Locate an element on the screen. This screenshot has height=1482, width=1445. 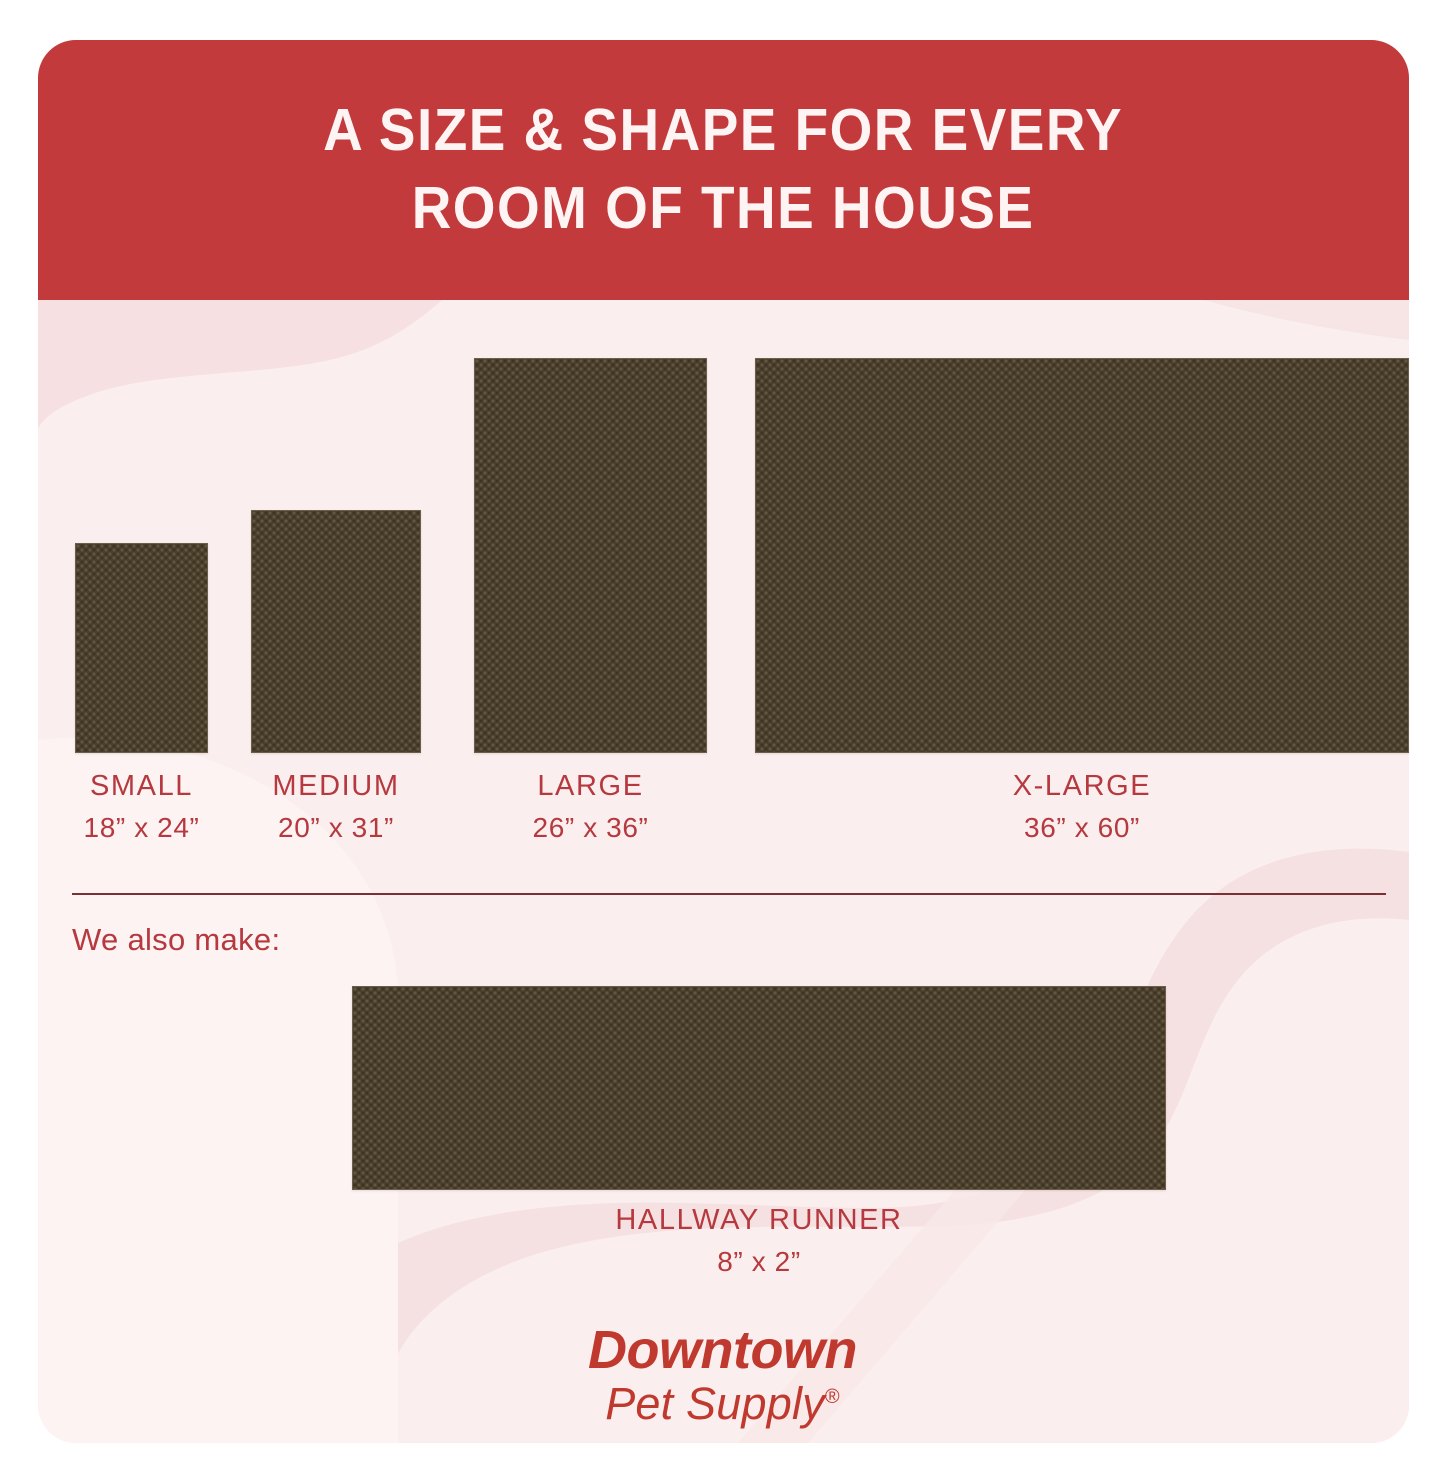
label-hallway-runner: HALLWAY RUNNER 8” x 2” is located at coordinates (759, 1241).